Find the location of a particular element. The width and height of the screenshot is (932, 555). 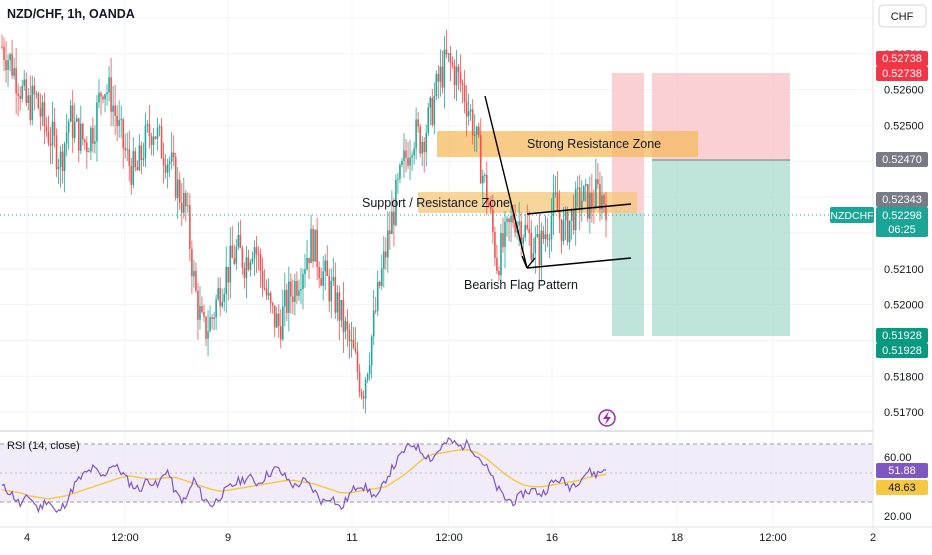

flag-lower-line is located at coordinates (579, 263).